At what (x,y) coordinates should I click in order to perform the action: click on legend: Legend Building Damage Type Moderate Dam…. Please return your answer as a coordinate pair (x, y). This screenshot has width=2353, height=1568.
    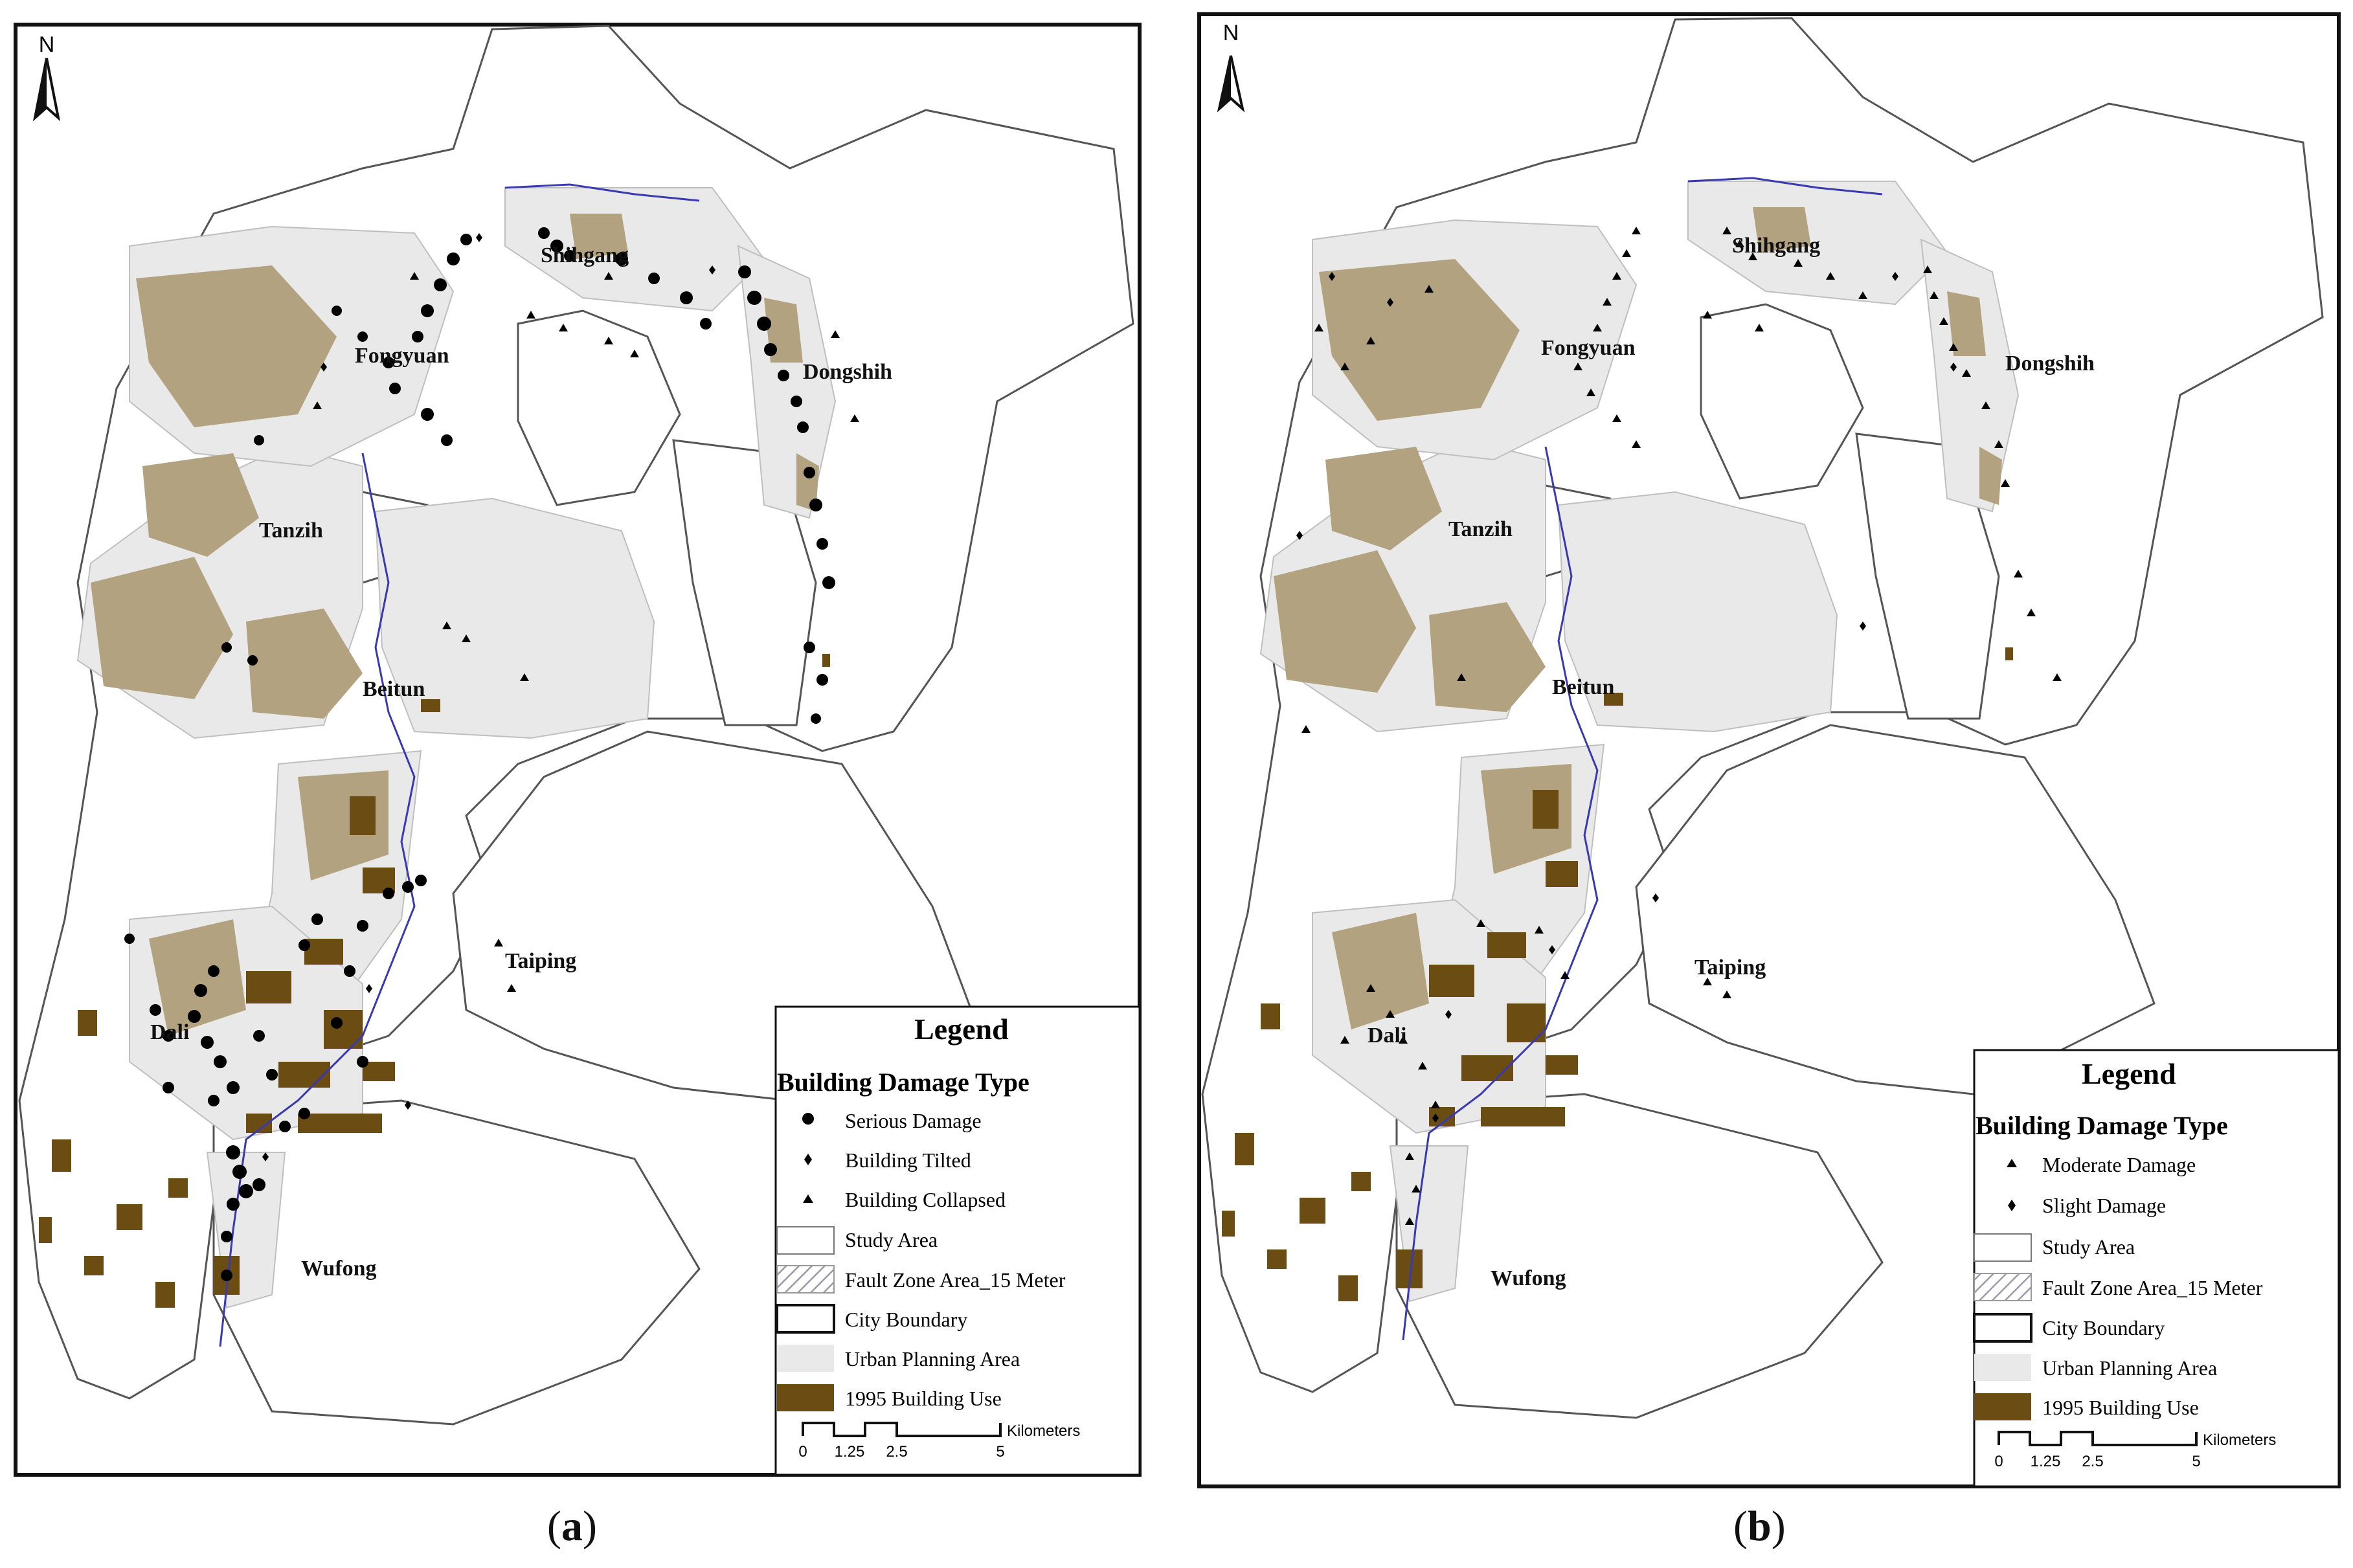
    Looking at the image, I should click on (2156, 1269).